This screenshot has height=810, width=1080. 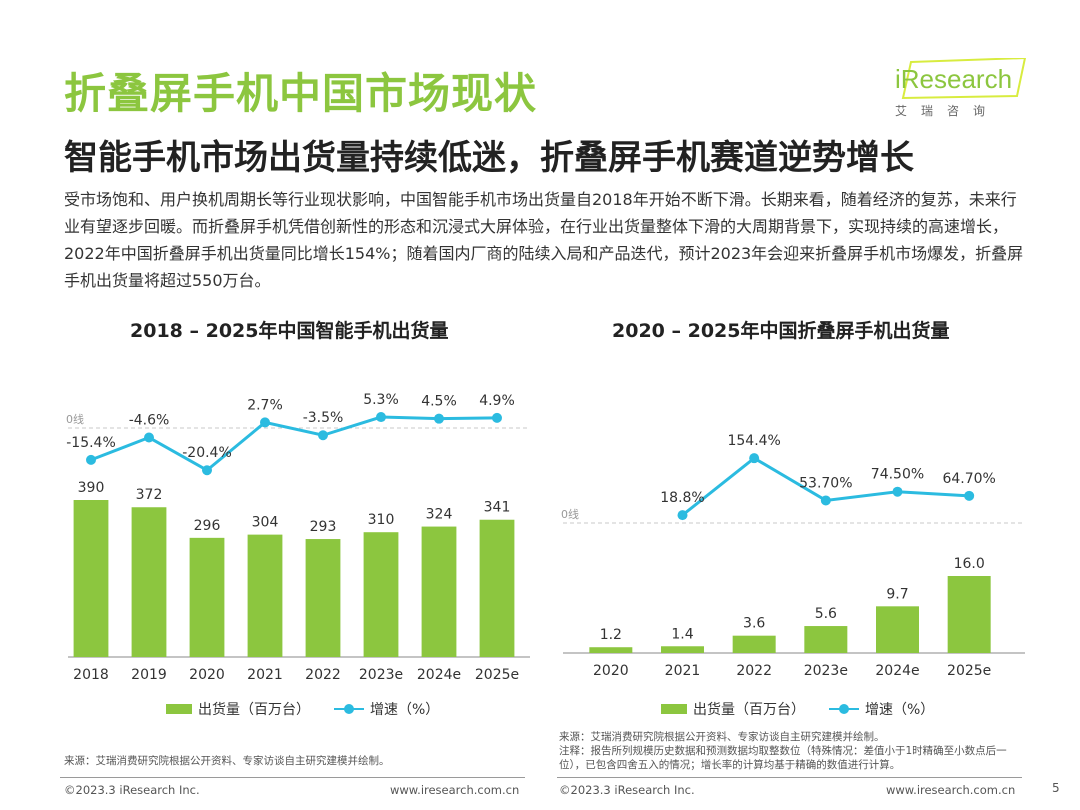 I want to click on page-title: 折叠屏手机中国市场现状, so click(x=301, y=93).